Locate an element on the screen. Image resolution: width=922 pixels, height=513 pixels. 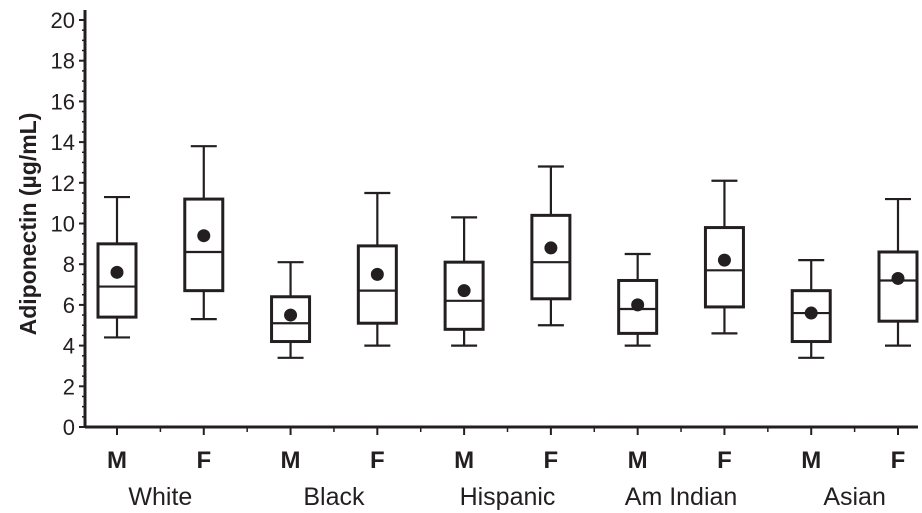
box-plot-am-indian-m is located at coordinates (638, 299).